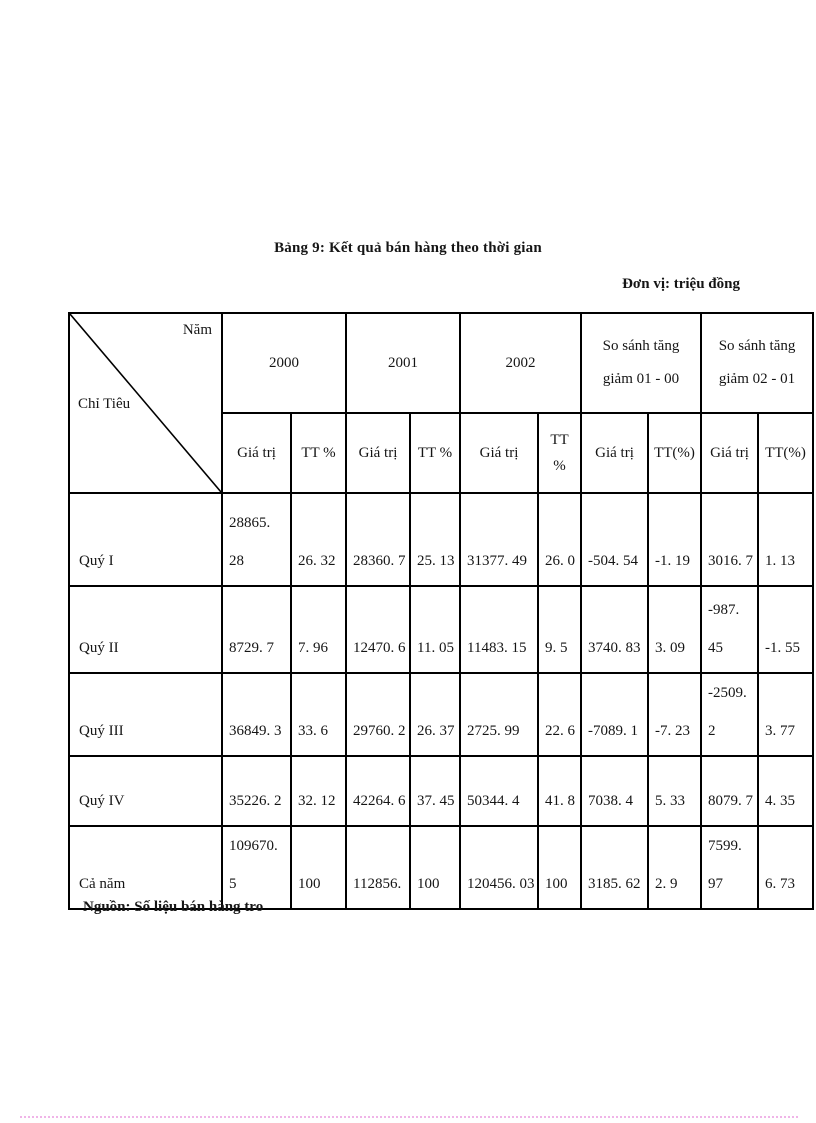 The image size is (816, 1123). Describe the element at coordinates (786, 867) in the screenshot. I see `data-cell: 6. 73` at that location.